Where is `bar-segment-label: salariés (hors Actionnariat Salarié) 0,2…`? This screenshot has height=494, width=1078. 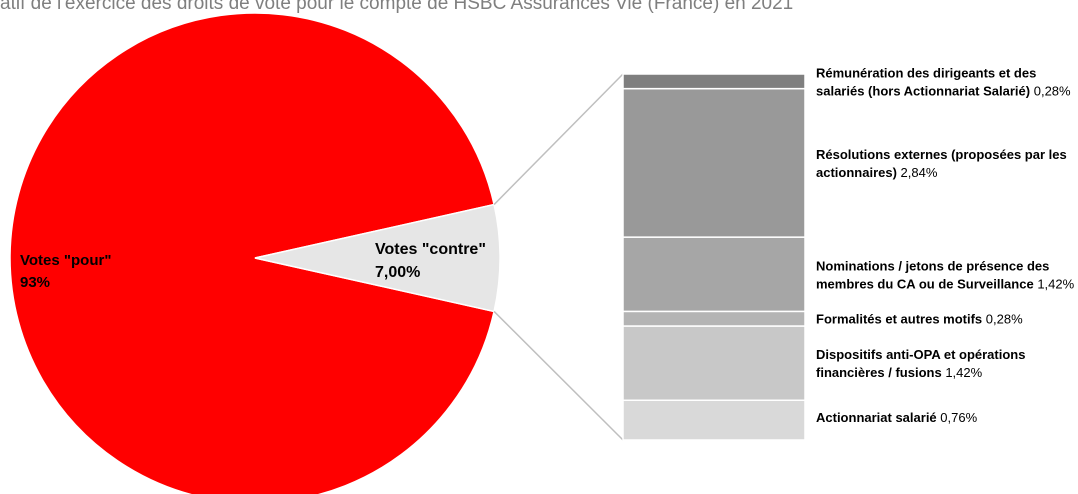
bar-segment-label: salariés (hors Actionnariat Salarié) 0,2… is located at coordinates (943, 90).